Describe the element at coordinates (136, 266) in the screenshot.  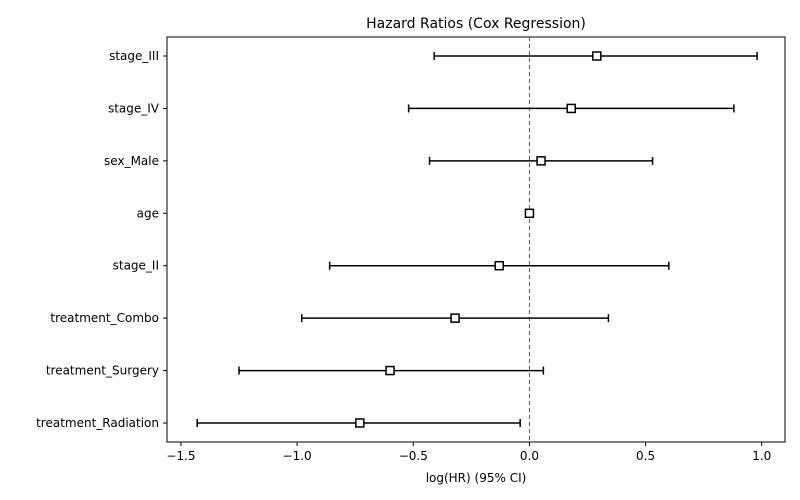
I see `y-tick-label: stage_II` at that location.